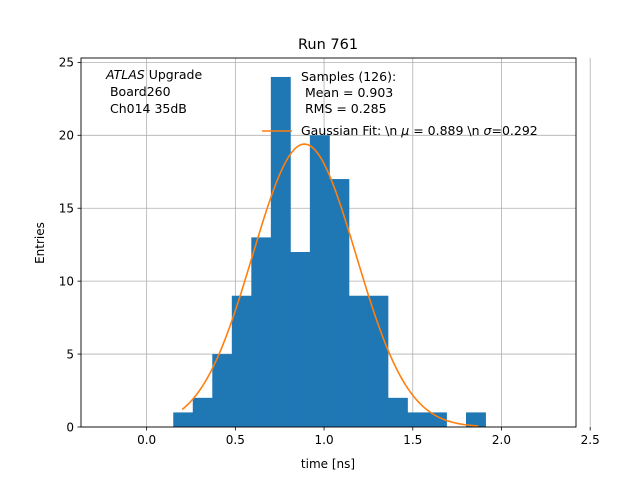 This screenshot has width=640, height=480. I want to click on channel-label: Ch014 35dB, so click(146, 108).